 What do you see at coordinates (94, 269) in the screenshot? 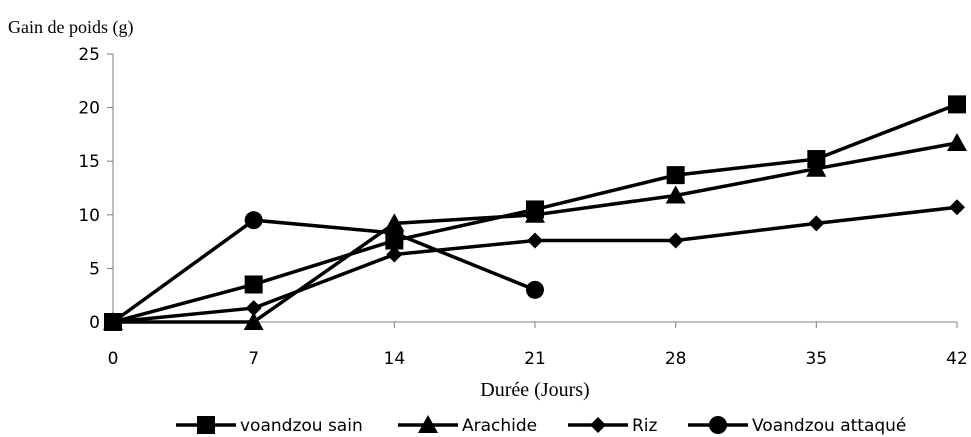
I see `y-tick-label: 5` at bounding box center [94, 269].